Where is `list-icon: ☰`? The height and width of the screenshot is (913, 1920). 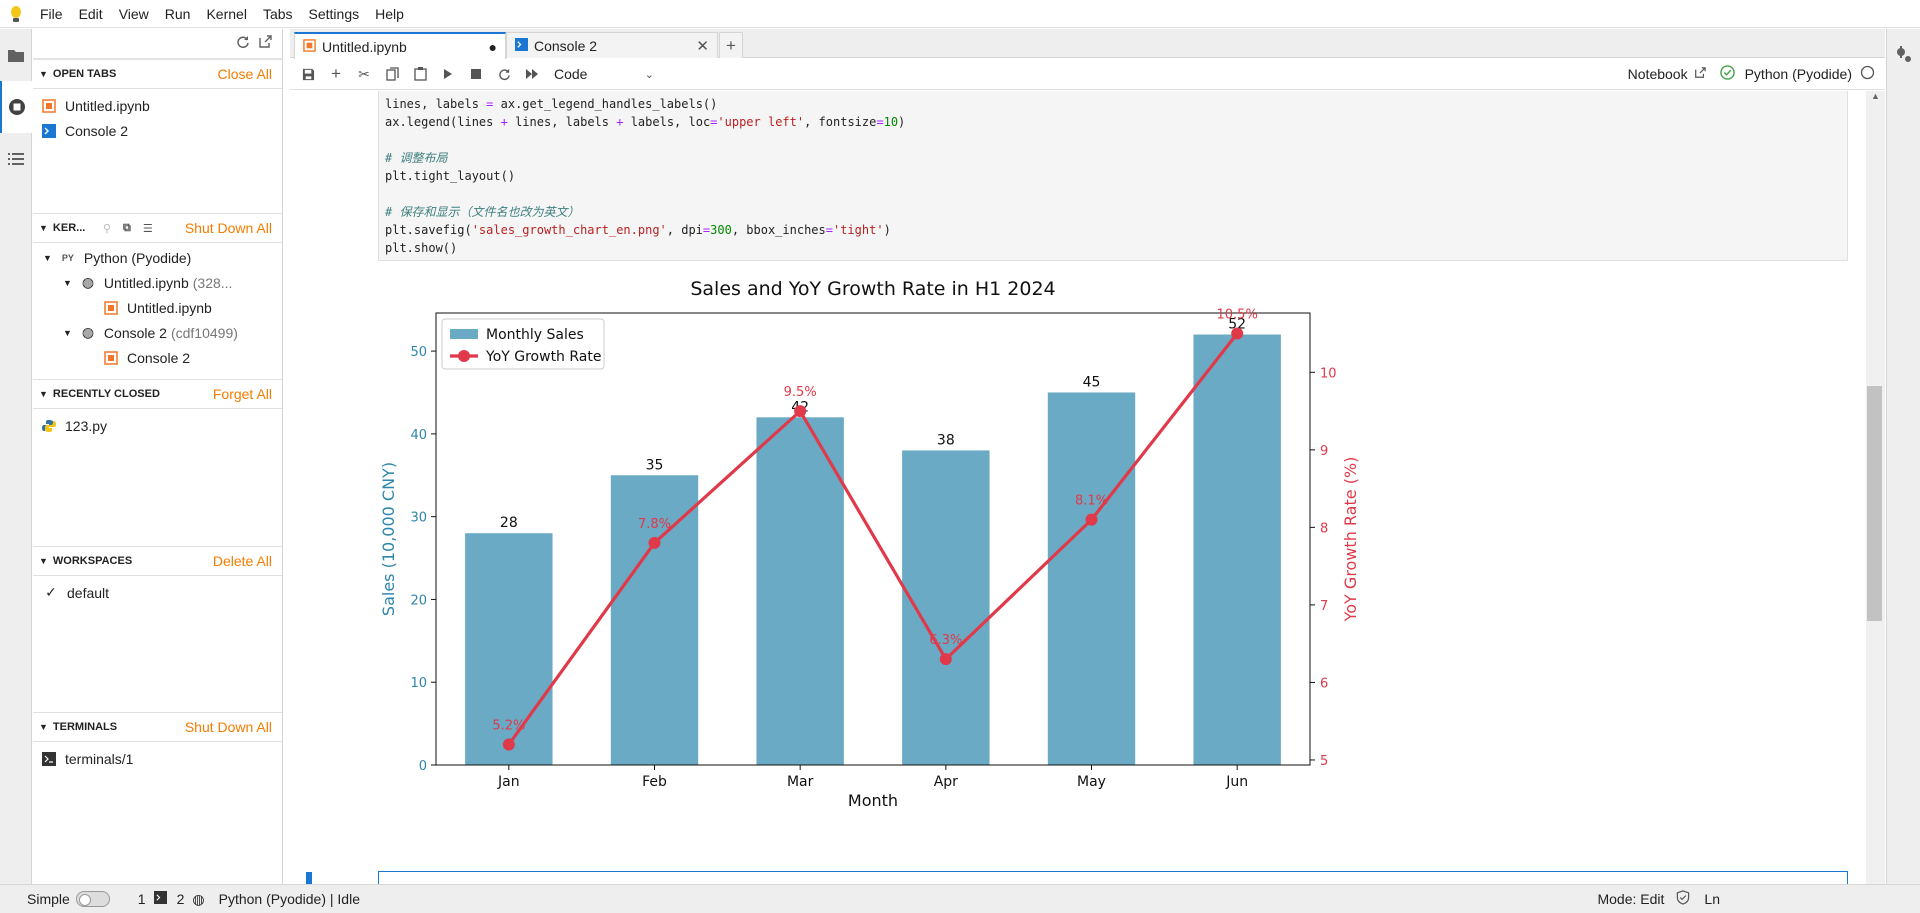 list-icon: ☰ is located at coordinates (147, 228).